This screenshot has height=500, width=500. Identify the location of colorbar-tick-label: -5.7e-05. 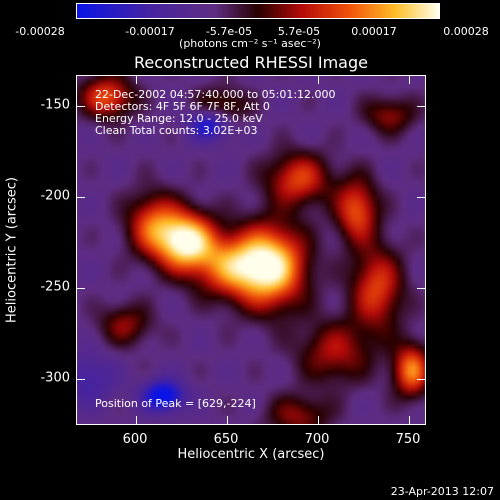
(229, 31).